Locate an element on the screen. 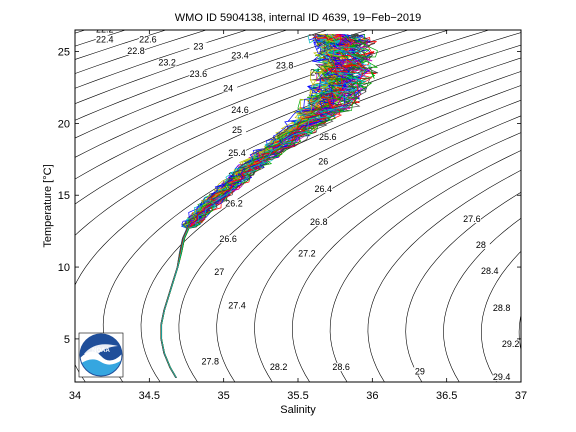 Image resolution: width=576 pixels, height=432 pixels. x-tick-label: 36 is located at coordinates (372, 396).